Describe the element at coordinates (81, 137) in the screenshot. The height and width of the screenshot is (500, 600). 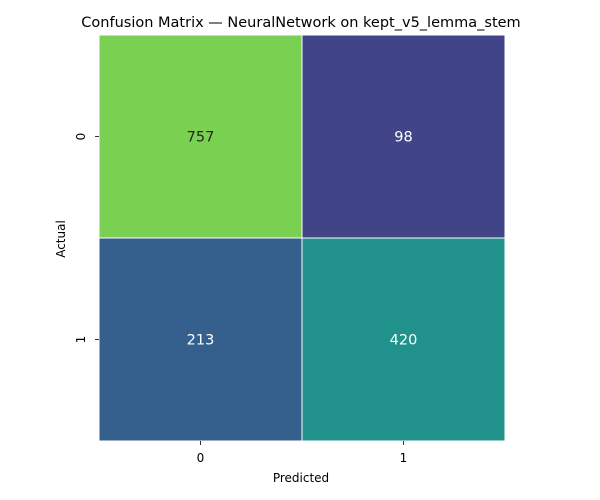
I see `y-tick-label: 0` at that location.